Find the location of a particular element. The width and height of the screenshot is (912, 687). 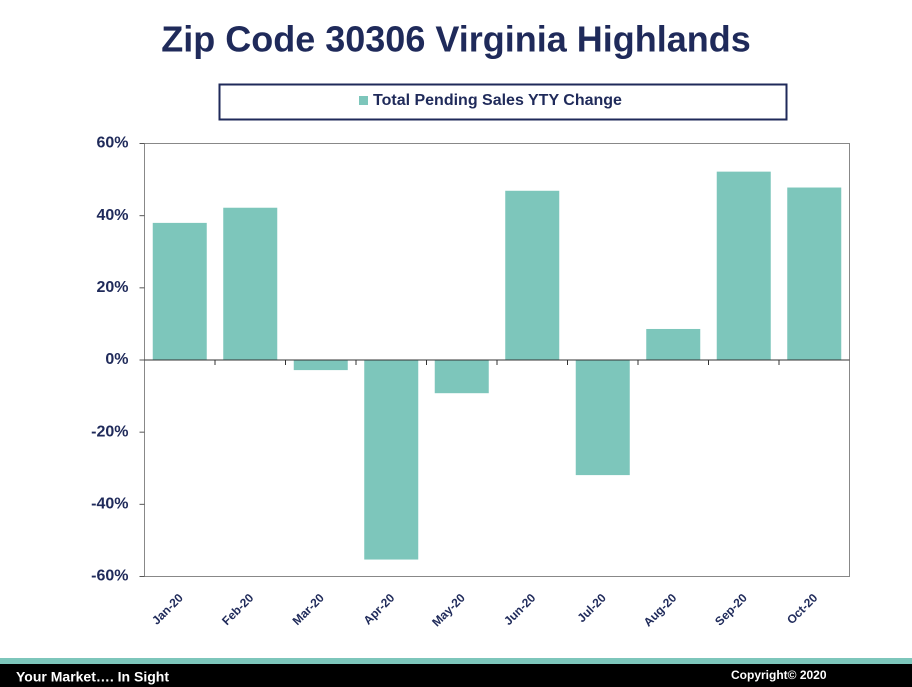

footer-right: Copyright© 2020 is located at coordinates (779, 675).